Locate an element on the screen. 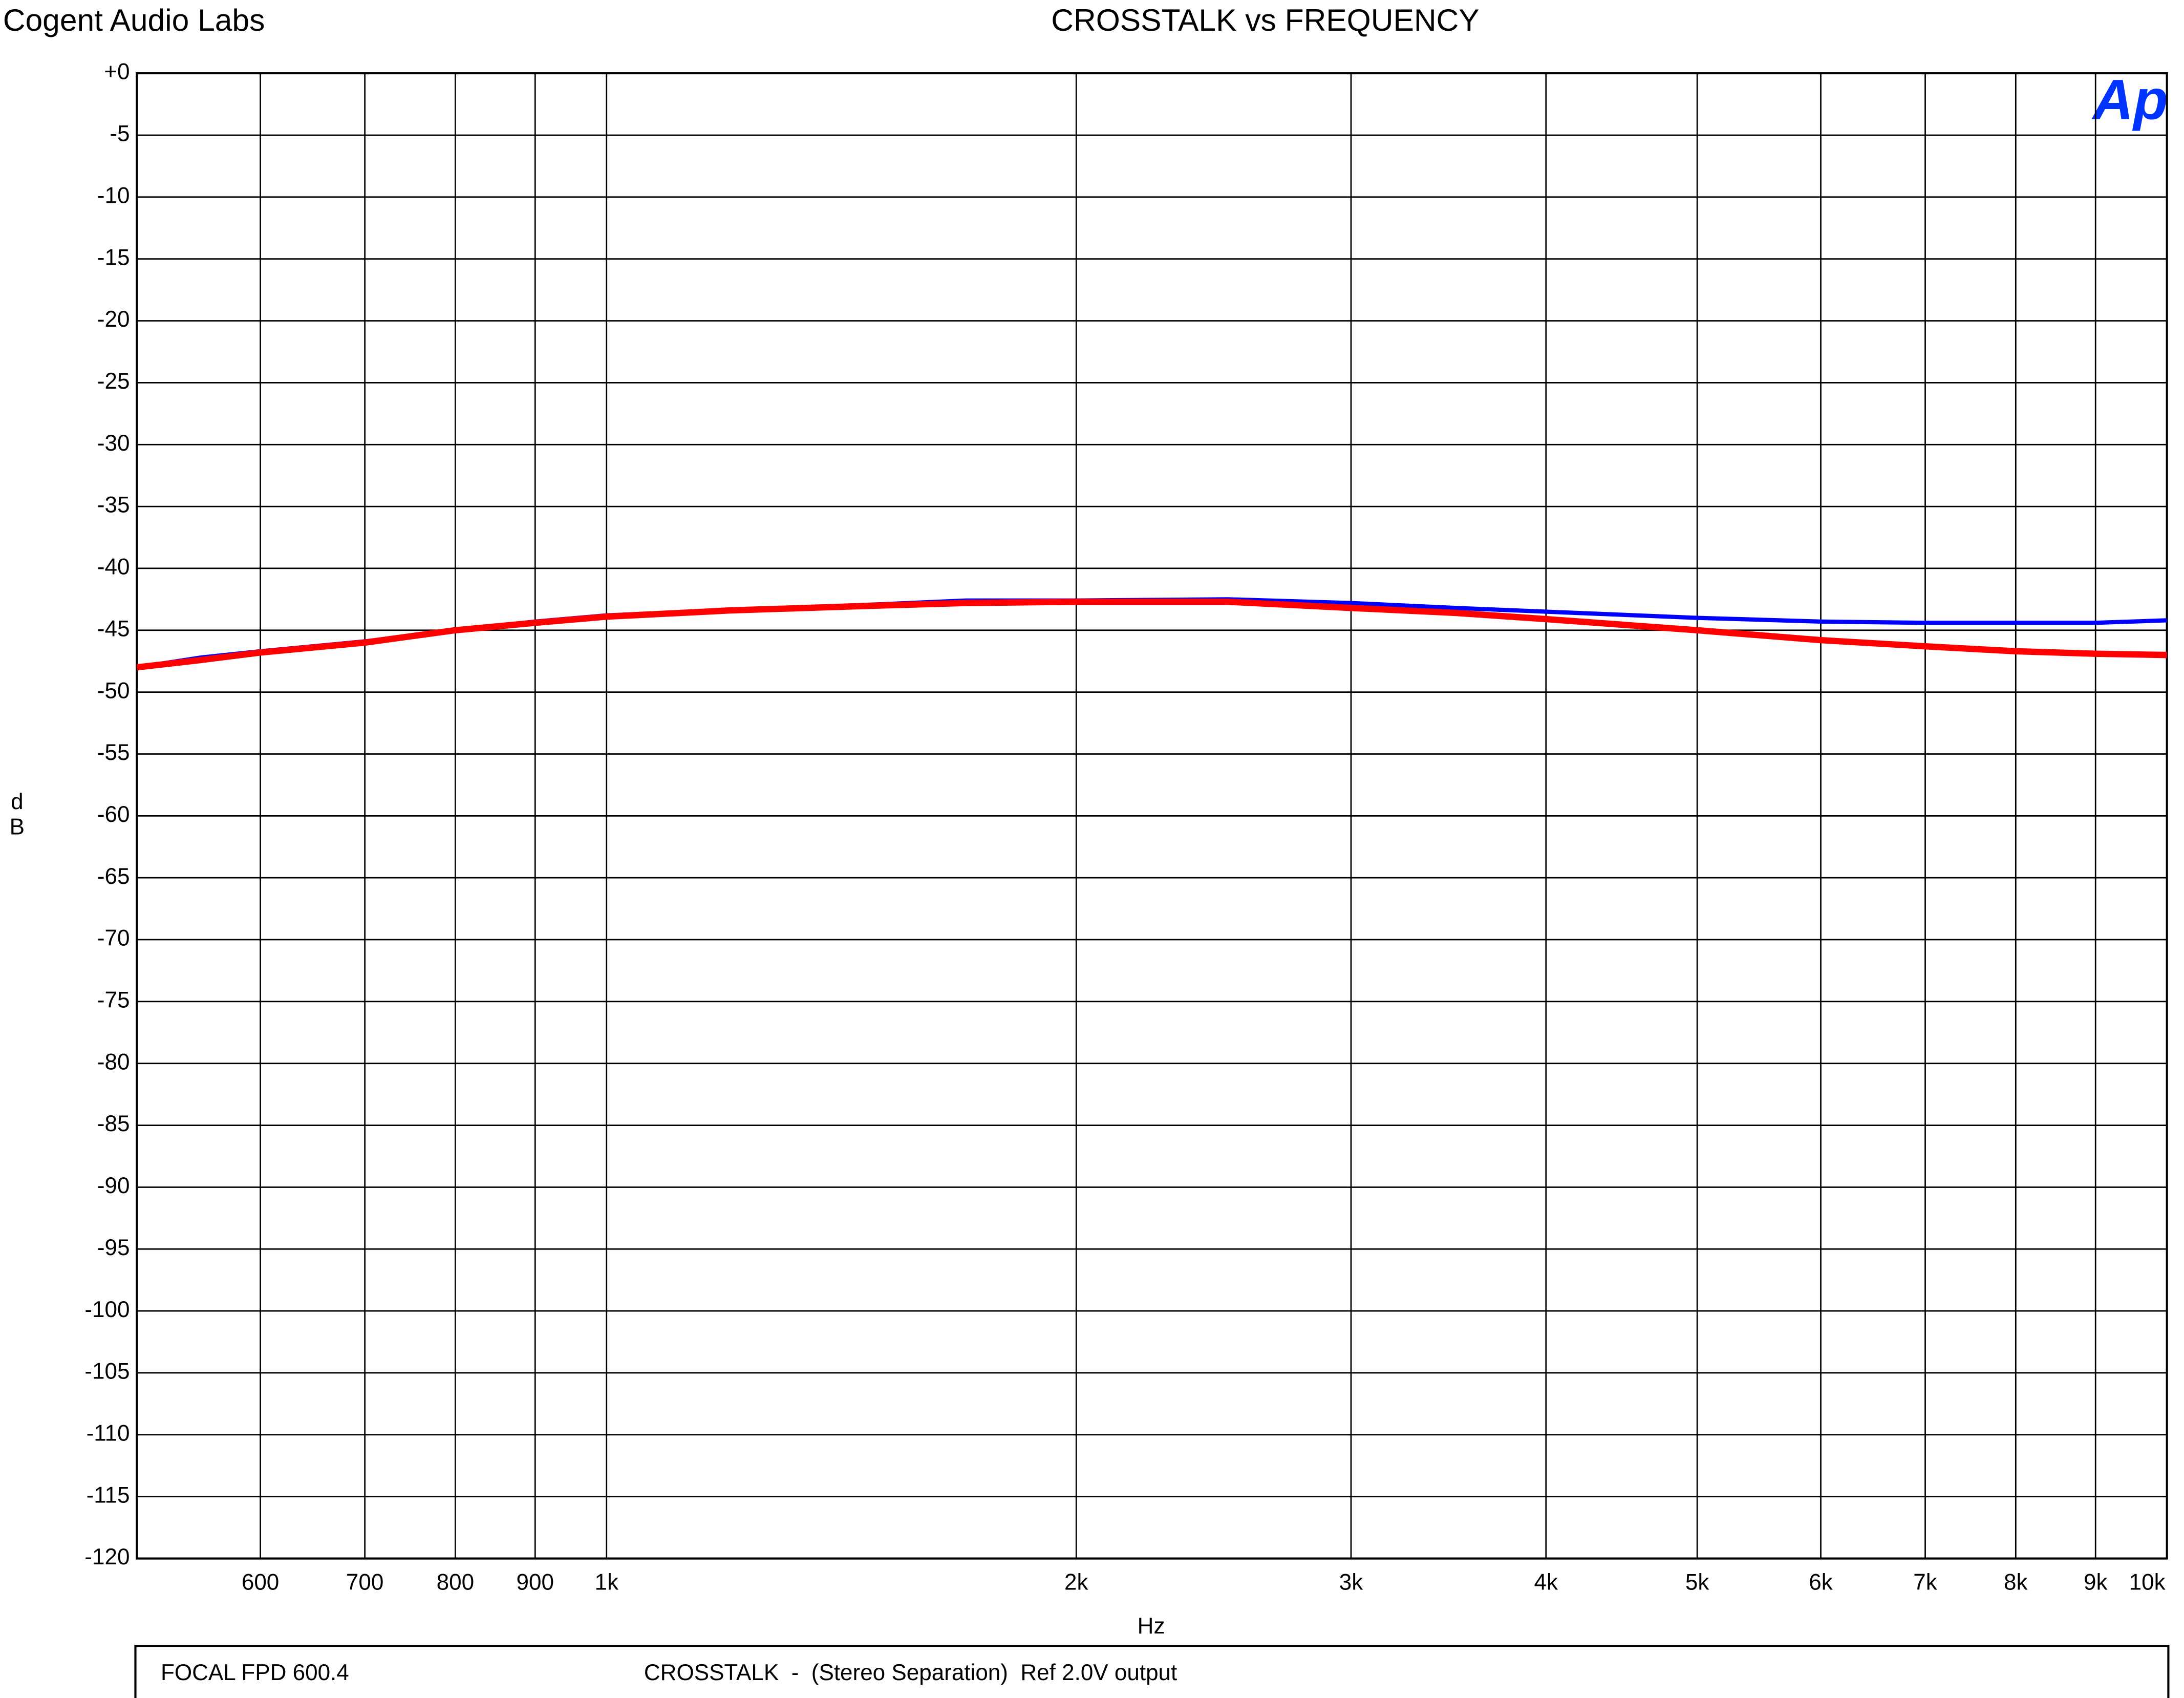 Image resolution: width=2184 pixels, height=1698 pixels. y-tick-label: +0 is located at coordinates (117, 71).